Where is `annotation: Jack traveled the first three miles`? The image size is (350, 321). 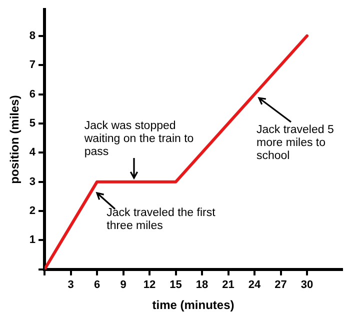 annotation: Jack traveled the first three miles is located at coordinates (161, 220).